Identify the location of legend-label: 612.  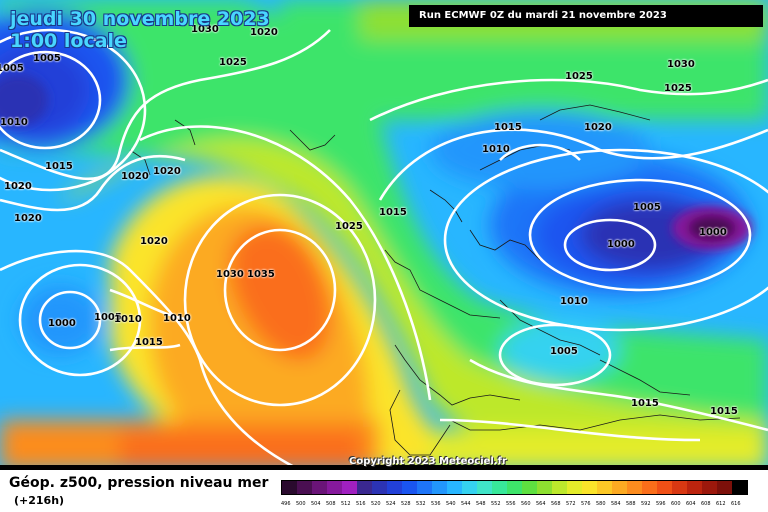
(721, 504).